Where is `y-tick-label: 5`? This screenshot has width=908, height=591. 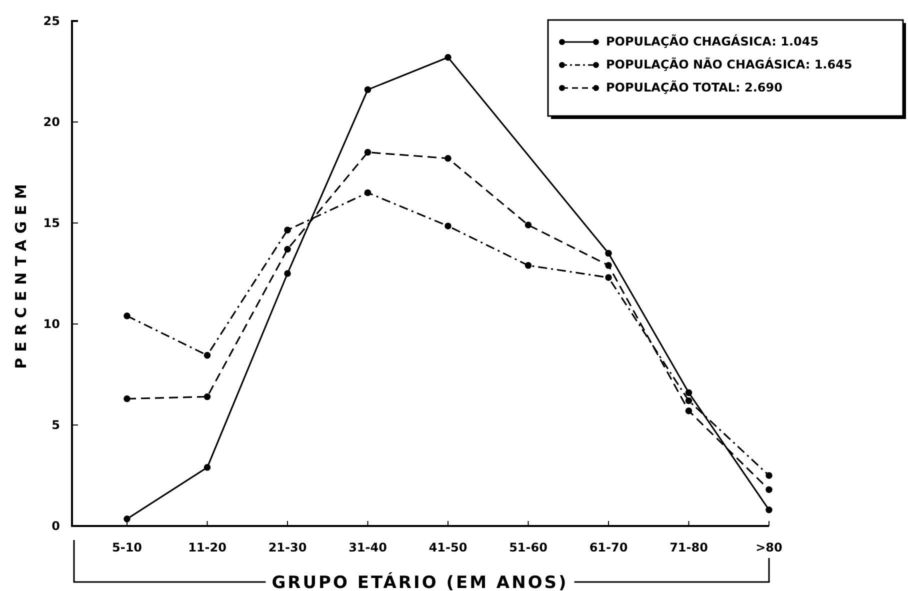
y-tick-label: 5 is located at coordinates (56, 425).